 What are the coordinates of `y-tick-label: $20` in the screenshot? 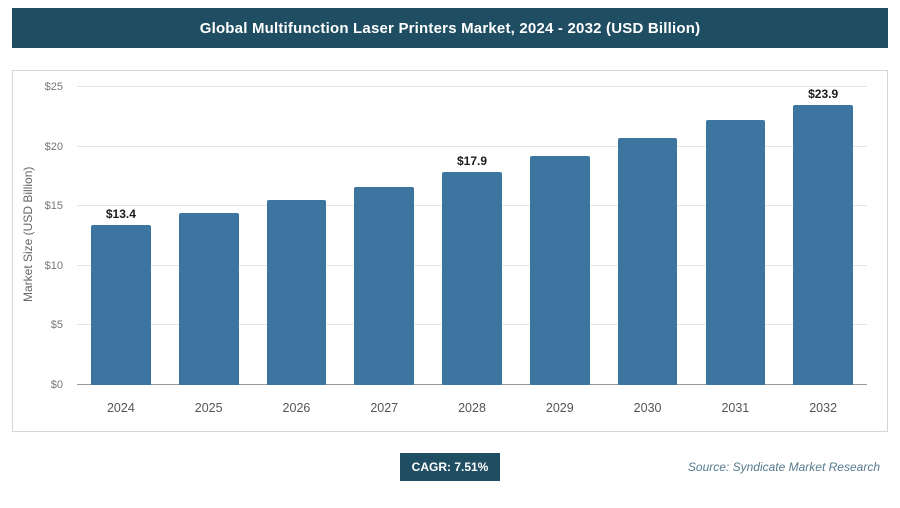 It's located at (53, 146).